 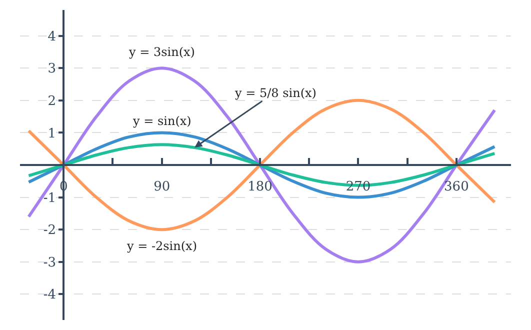 What do you see at coordinates (52, 36) in the screenshot?
I see `y-tick-label: 4` at bounding box center [52, 36].